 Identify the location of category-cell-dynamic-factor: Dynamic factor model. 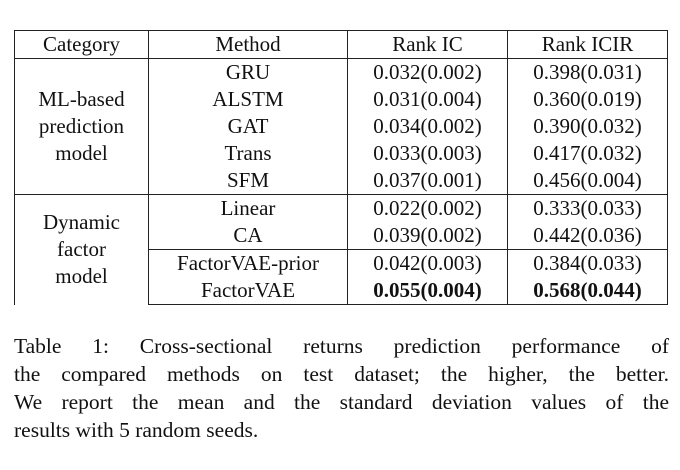
(81, 249).